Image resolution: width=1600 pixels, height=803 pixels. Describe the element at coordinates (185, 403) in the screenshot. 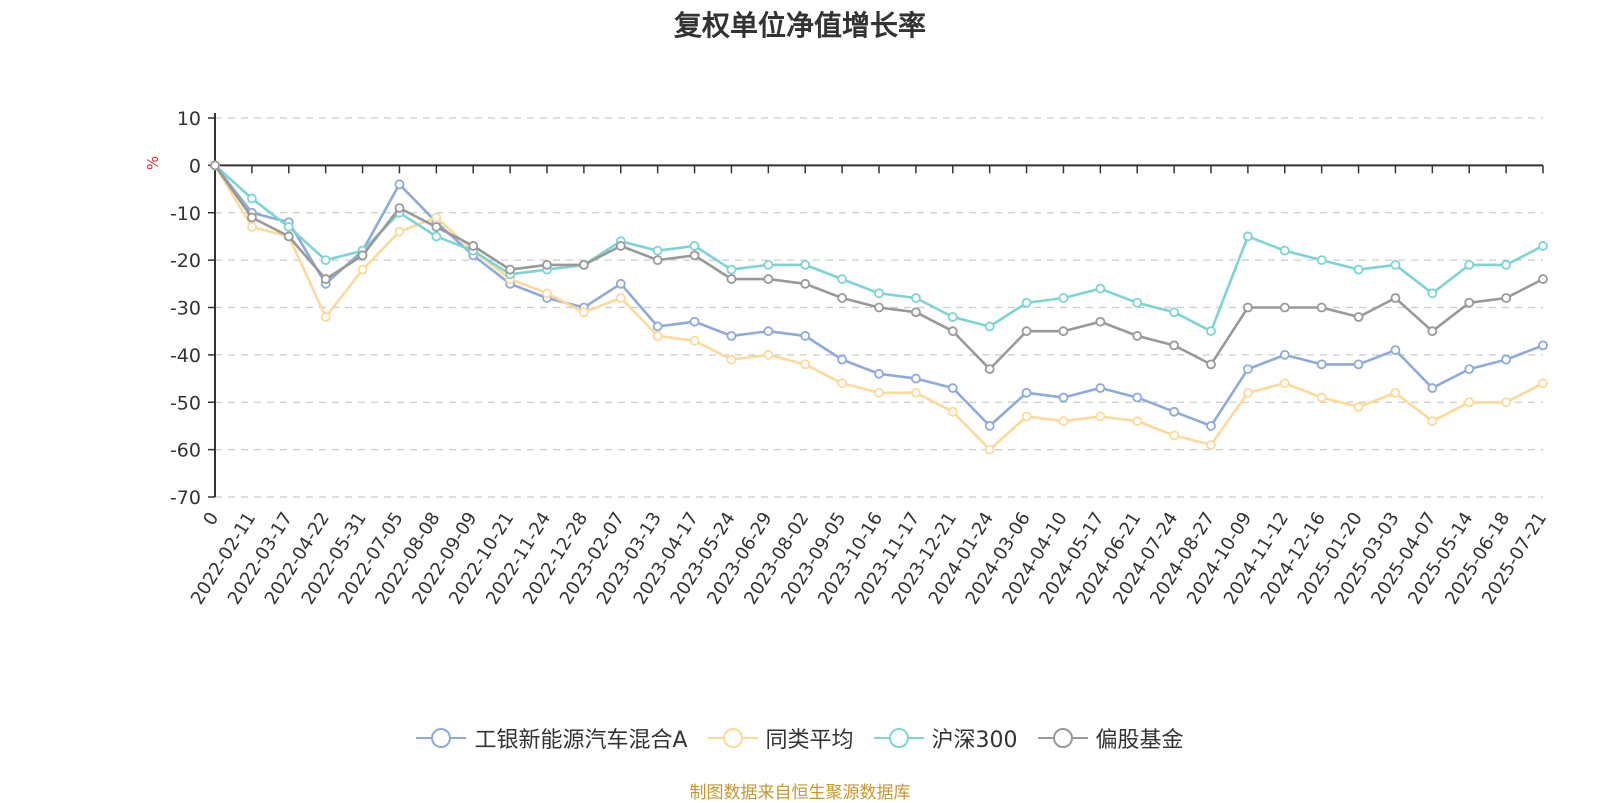

I see `y-tick-label: -50` at that location.